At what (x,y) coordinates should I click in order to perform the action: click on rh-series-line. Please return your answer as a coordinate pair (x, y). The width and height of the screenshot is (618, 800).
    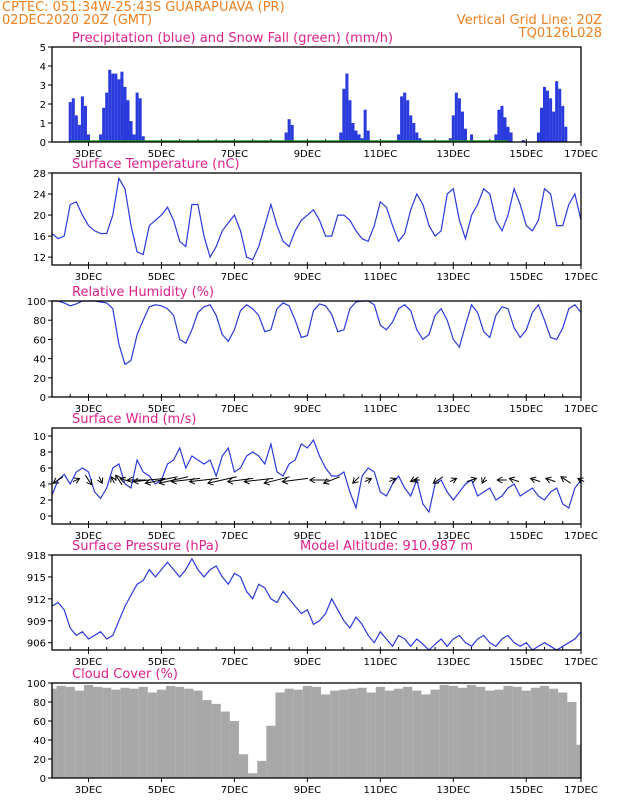
    Looking at the image, I should click on (317, 333).